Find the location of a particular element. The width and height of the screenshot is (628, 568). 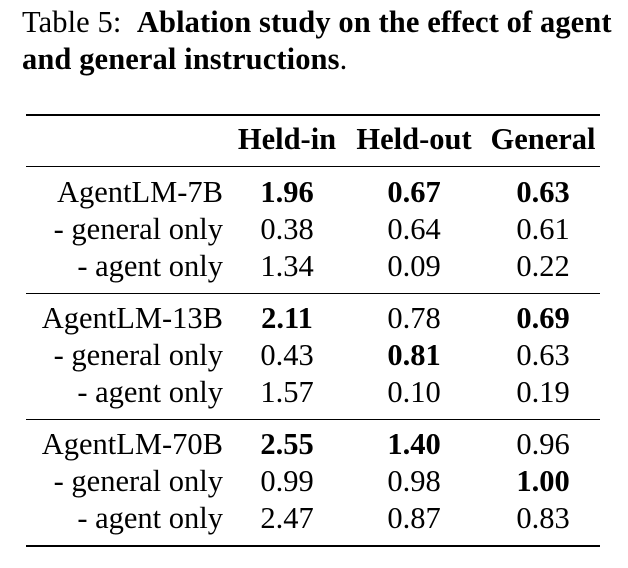

cell-general: 0.96 is located at coordinates (543, 444).